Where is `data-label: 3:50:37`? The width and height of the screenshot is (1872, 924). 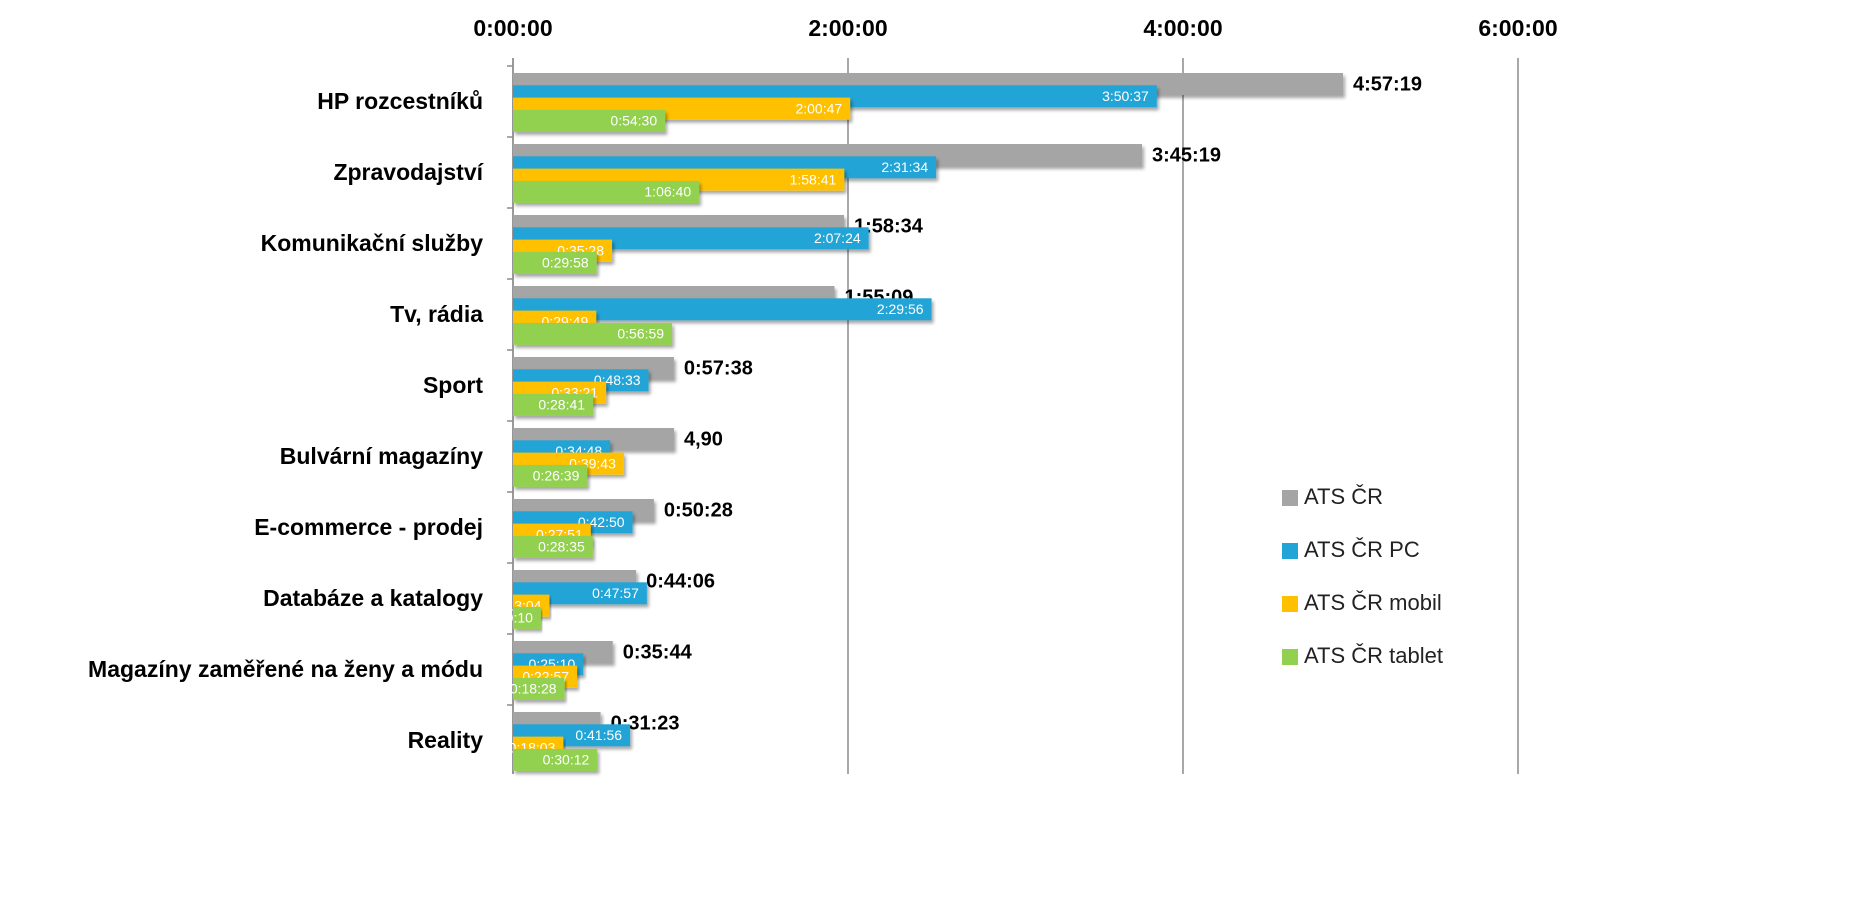 data-label: 3:50:37 is located at coordinates (1125, 96).